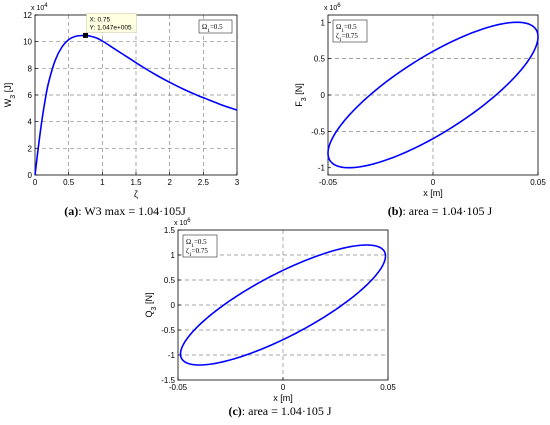  What do you see at coordinates (132, 211) in the screenshot?
I see `caption-a-text: : W3 max = 1.04·105J` at bounding box center [132, 211].